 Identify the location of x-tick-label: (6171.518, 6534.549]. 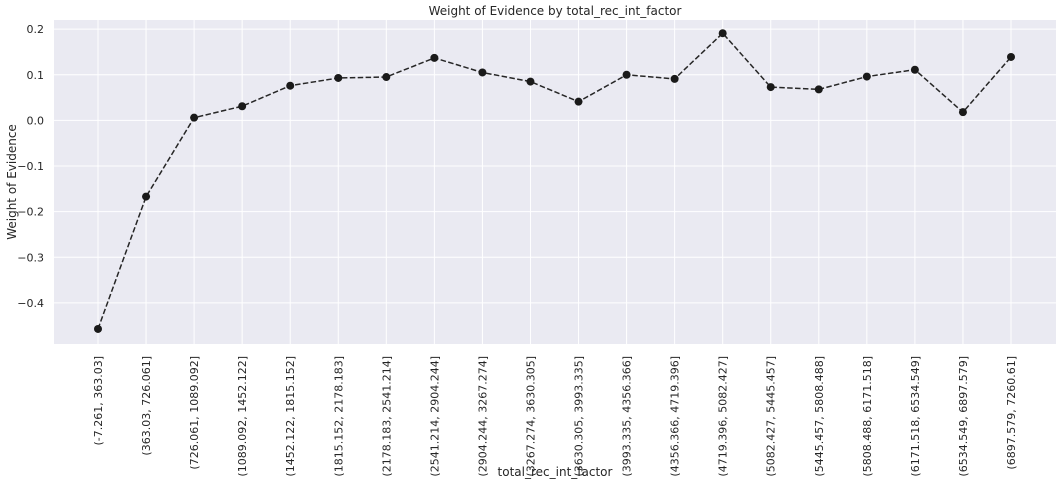
(915, 416).